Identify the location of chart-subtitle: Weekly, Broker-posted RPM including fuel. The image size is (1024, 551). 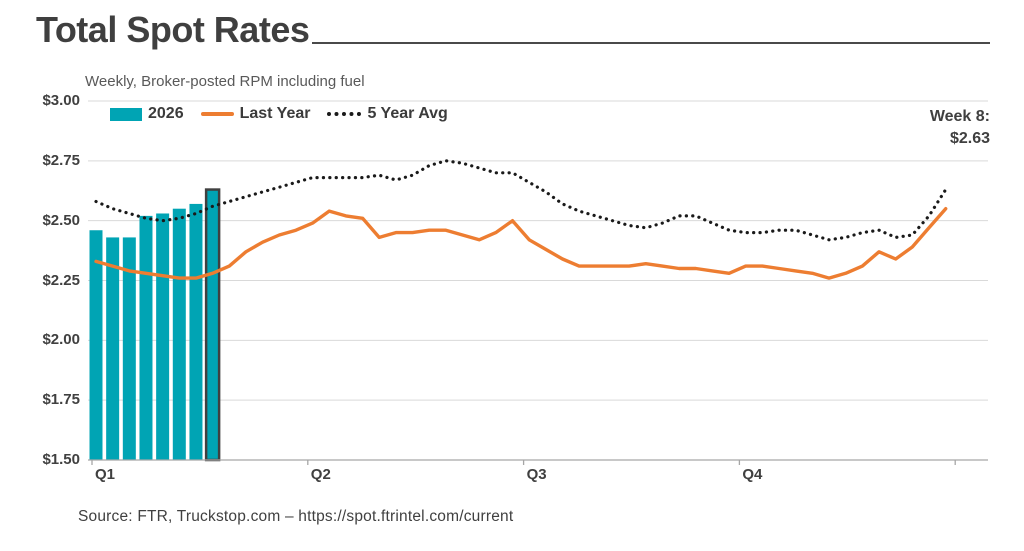
(225, 81).